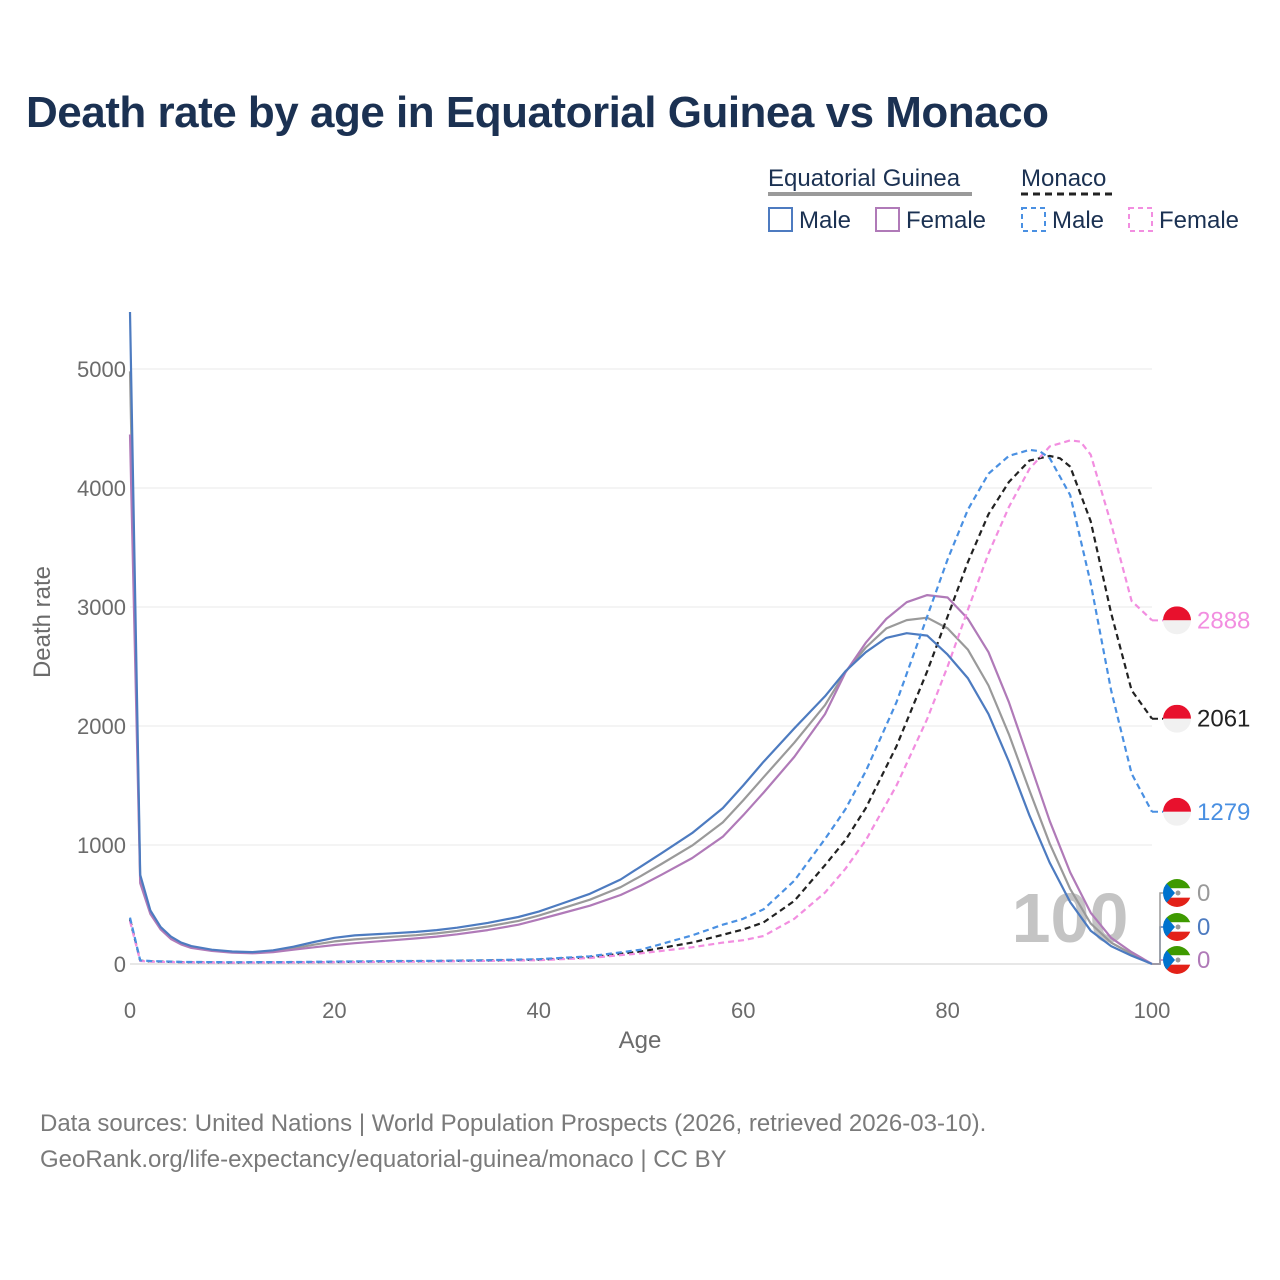  What do you see at coordinates (101, 607) in the screenshot?
I see `y-tick-label: 3000` at bounding box center [101, 607].